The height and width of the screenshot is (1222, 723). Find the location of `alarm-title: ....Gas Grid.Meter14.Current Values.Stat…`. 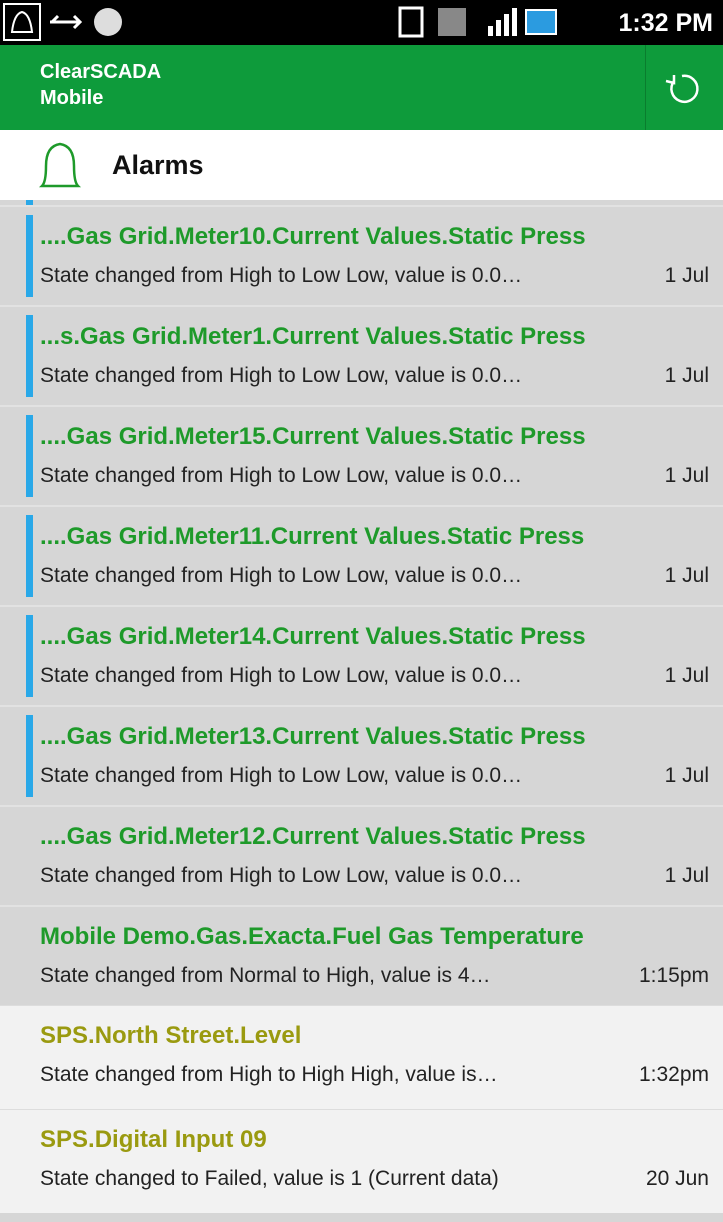

alarm-title: ....Gas Grid.Meter14.Current Values.Stat… is located at coordinates (313, 636).